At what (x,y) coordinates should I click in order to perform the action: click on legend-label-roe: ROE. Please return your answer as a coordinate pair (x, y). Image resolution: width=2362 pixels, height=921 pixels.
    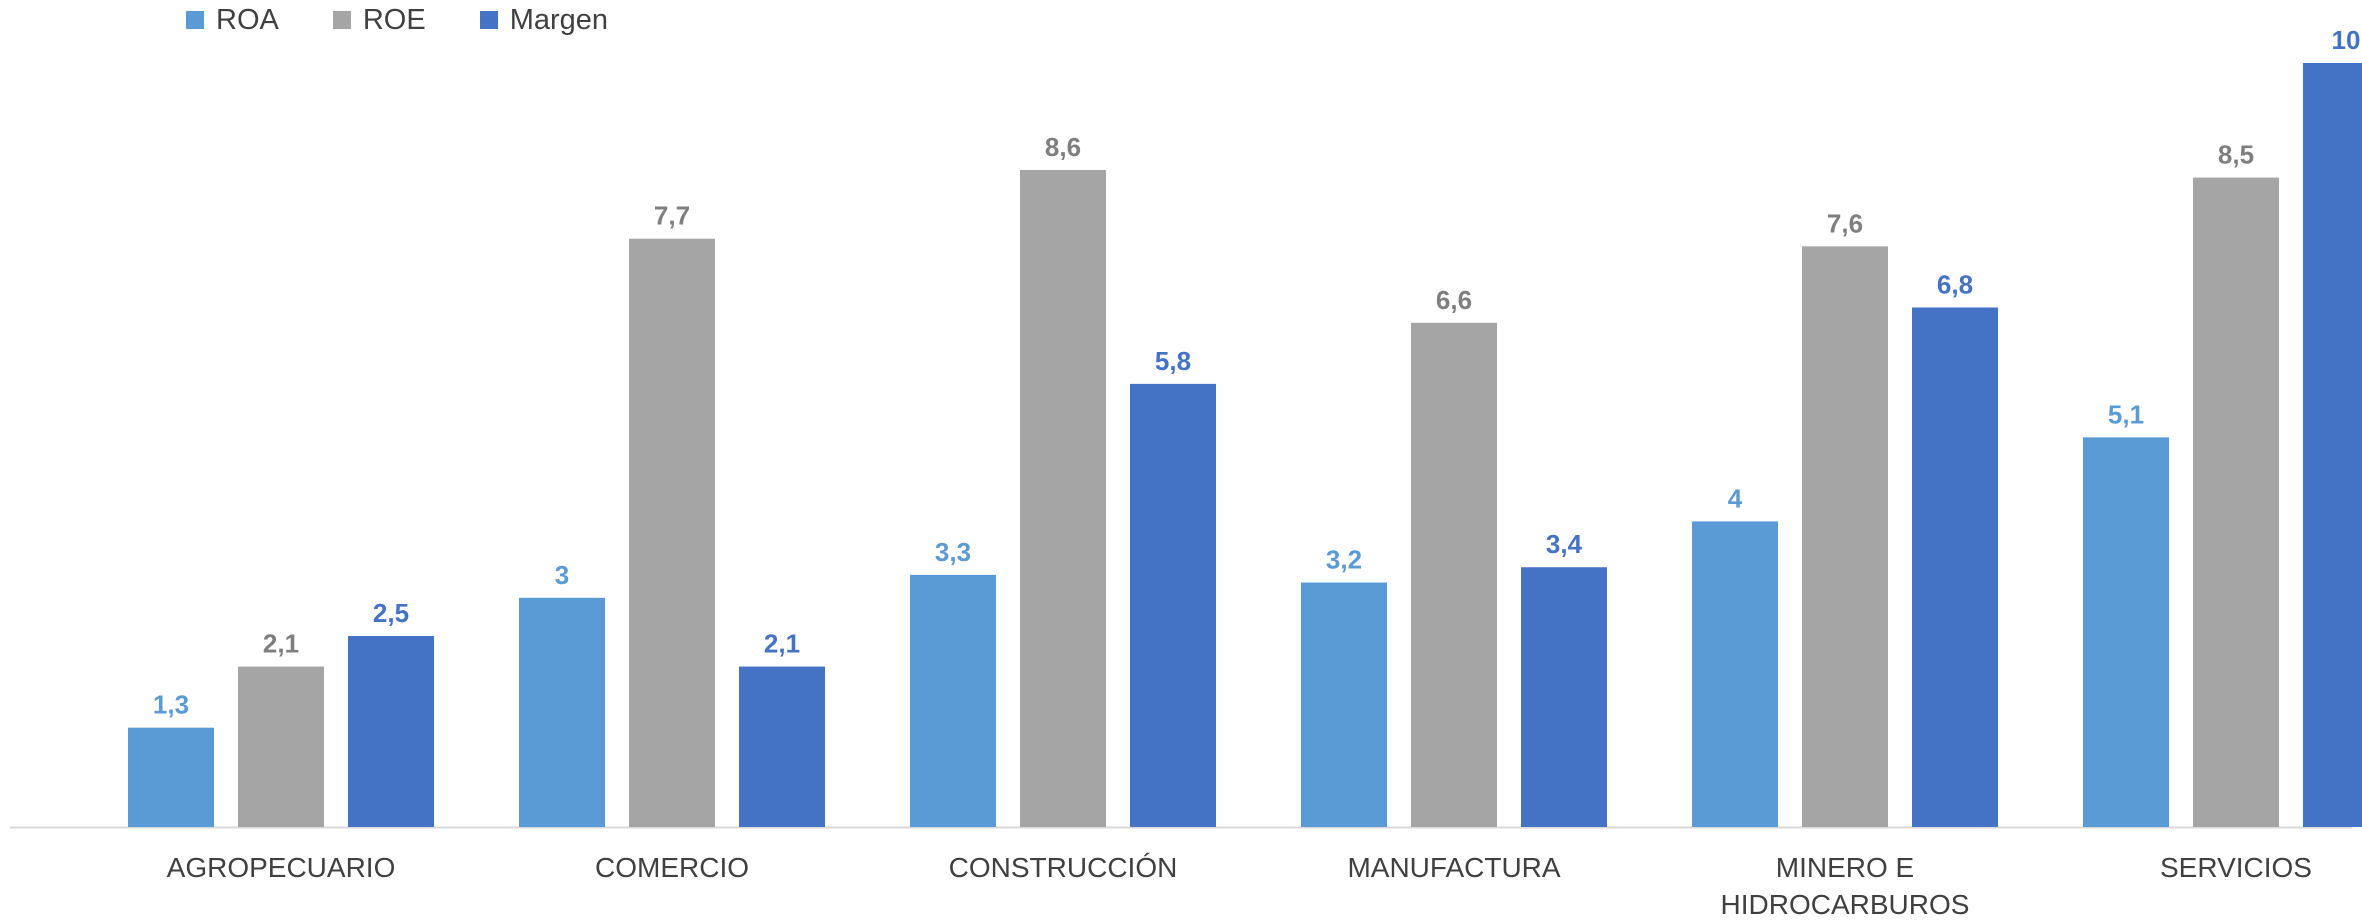
    Looking at the image, I should click on (394, 19).